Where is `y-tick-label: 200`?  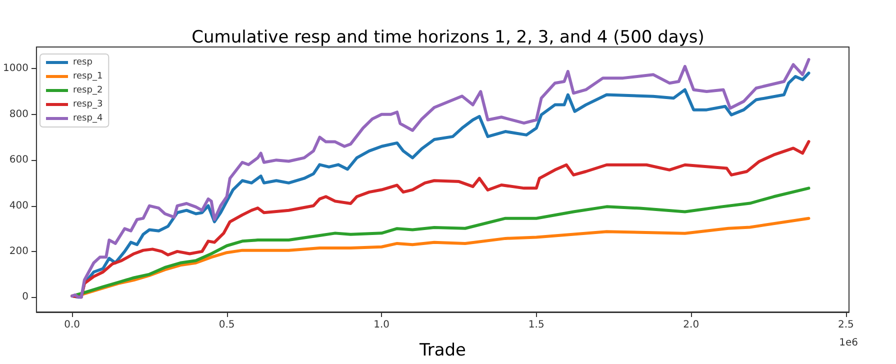 y-tick-label: 200 is located at coordinates (18, 251).